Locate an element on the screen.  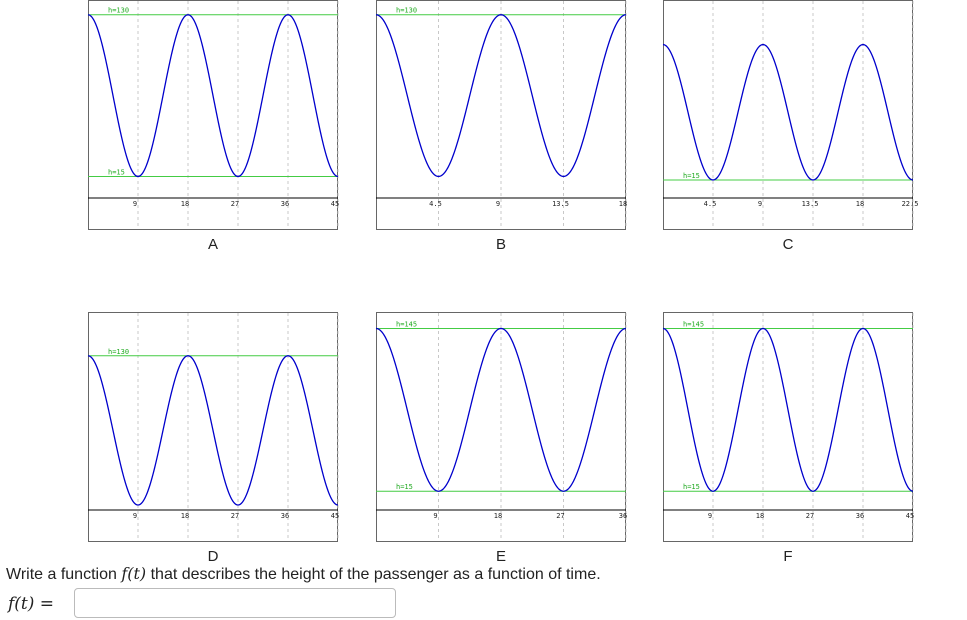
question-before: Write a function is located at coordinates (64, 574).